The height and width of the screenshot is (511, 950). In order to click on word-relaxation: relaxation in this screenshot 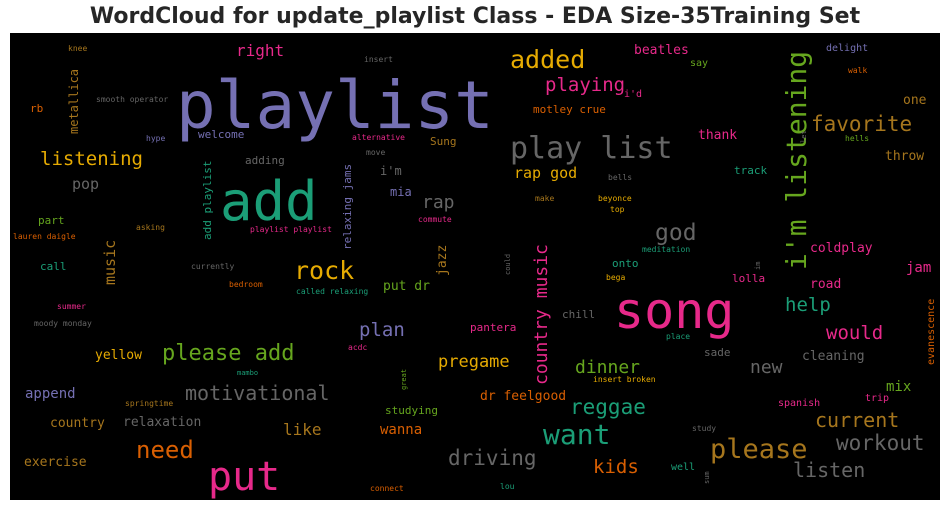, I will do `click(162, 422)`.